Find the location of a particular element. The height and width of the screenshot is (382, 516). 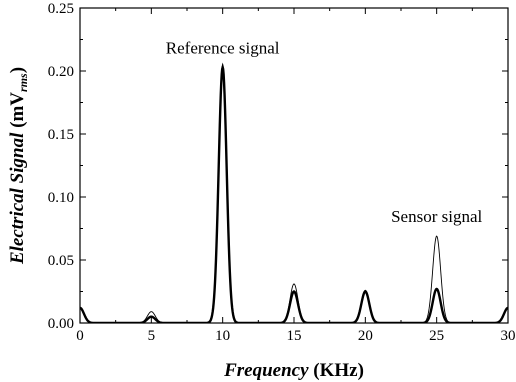

y-tick-label: 0.25 is located at coordinates (61, 9).